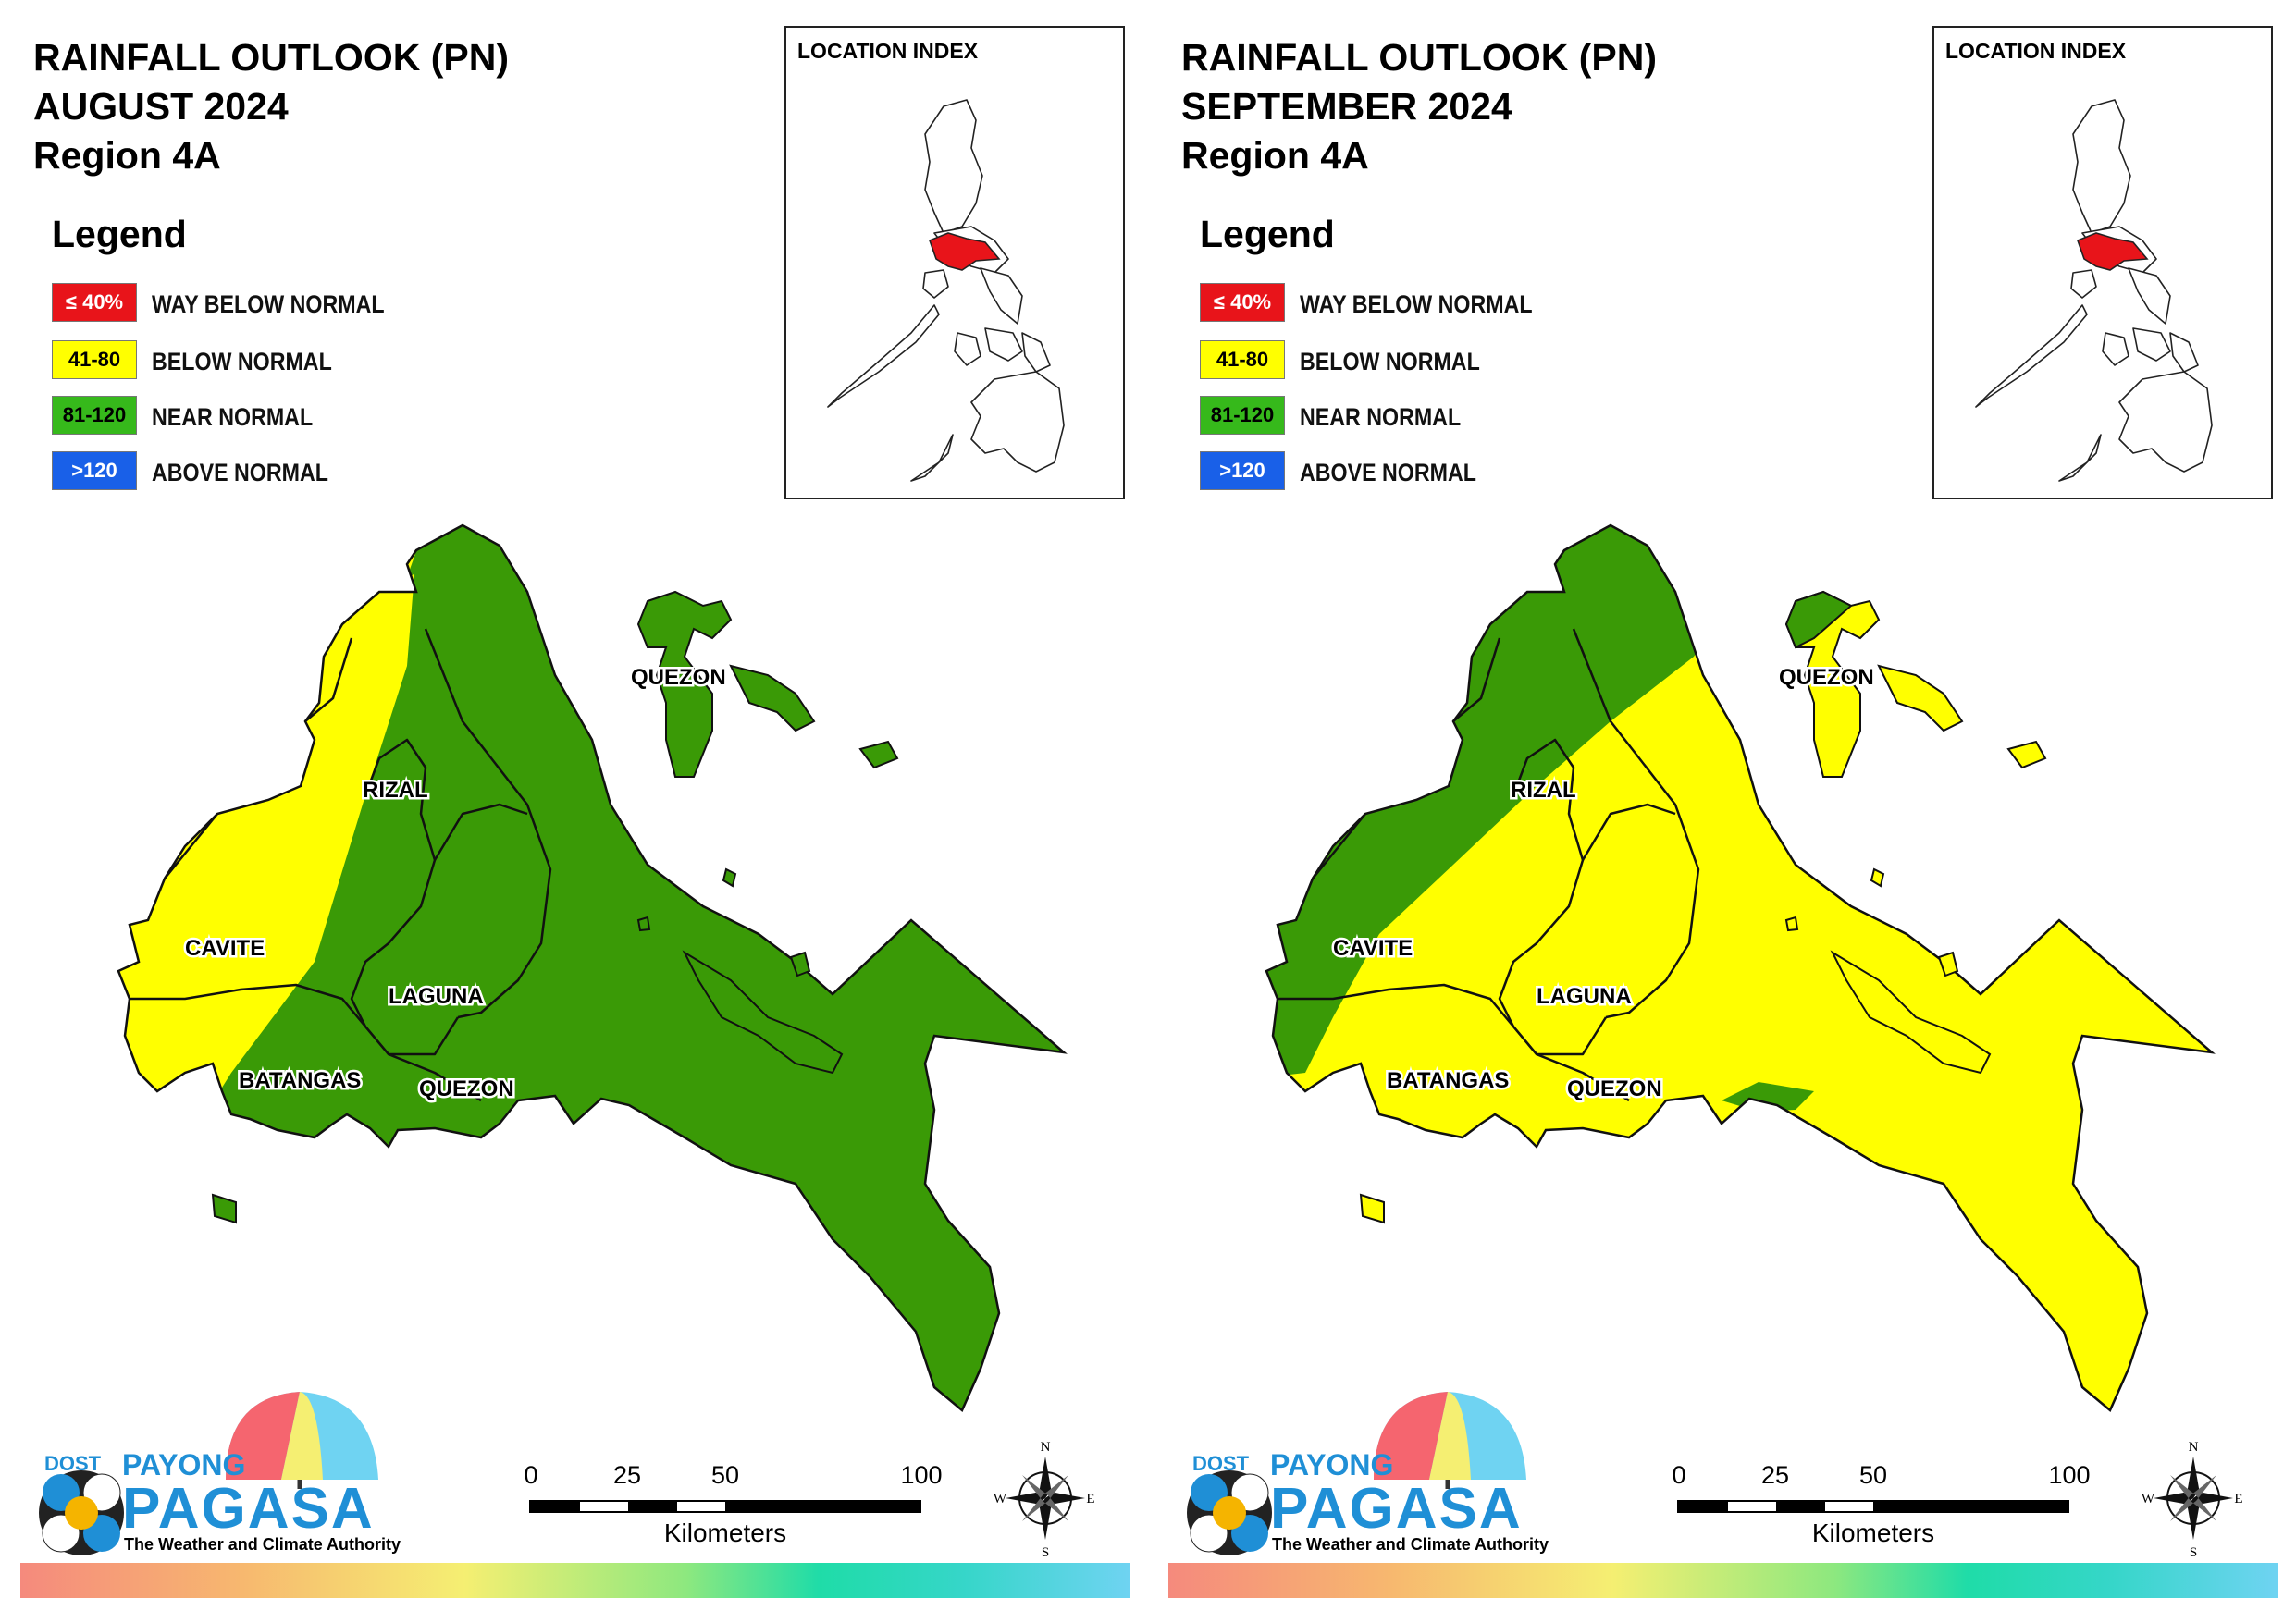 The image size is (2296, 1623). What do you see at coordinates (1346, 106) in the screenshot?
I see `title-line-2: SEPTEMBER 2024` at bounding box center [1346, 106].